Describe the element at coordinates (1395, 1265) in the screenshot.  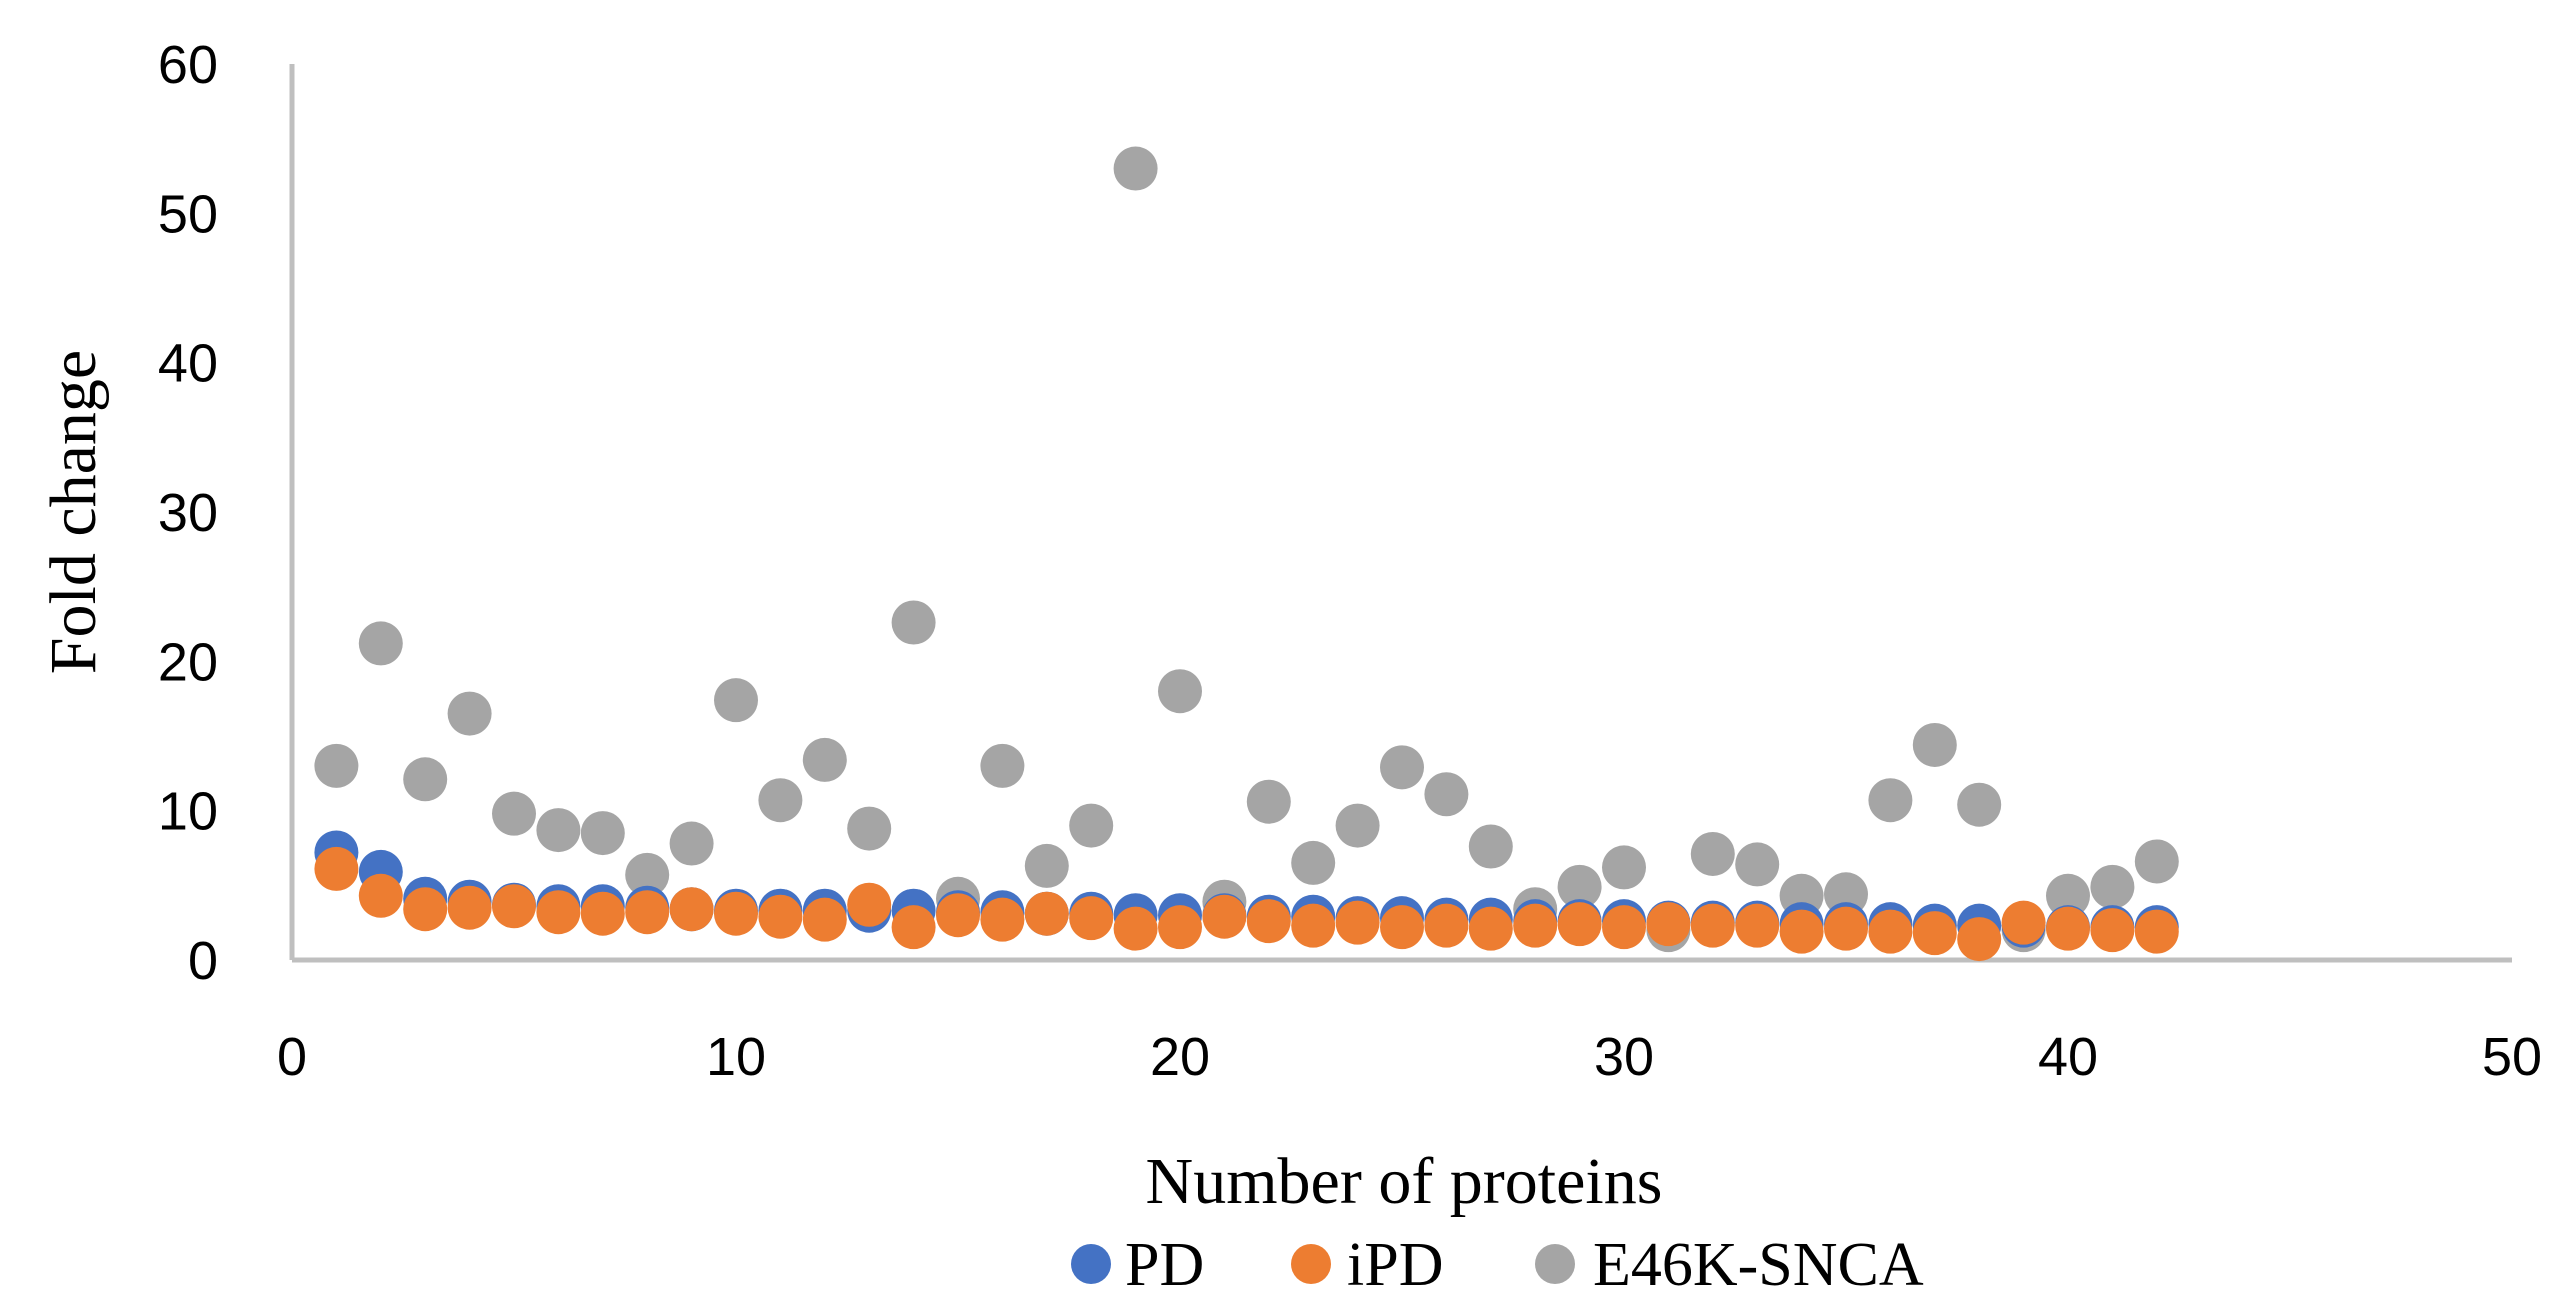
I see `legend-label-ipd: iPD` at that location.